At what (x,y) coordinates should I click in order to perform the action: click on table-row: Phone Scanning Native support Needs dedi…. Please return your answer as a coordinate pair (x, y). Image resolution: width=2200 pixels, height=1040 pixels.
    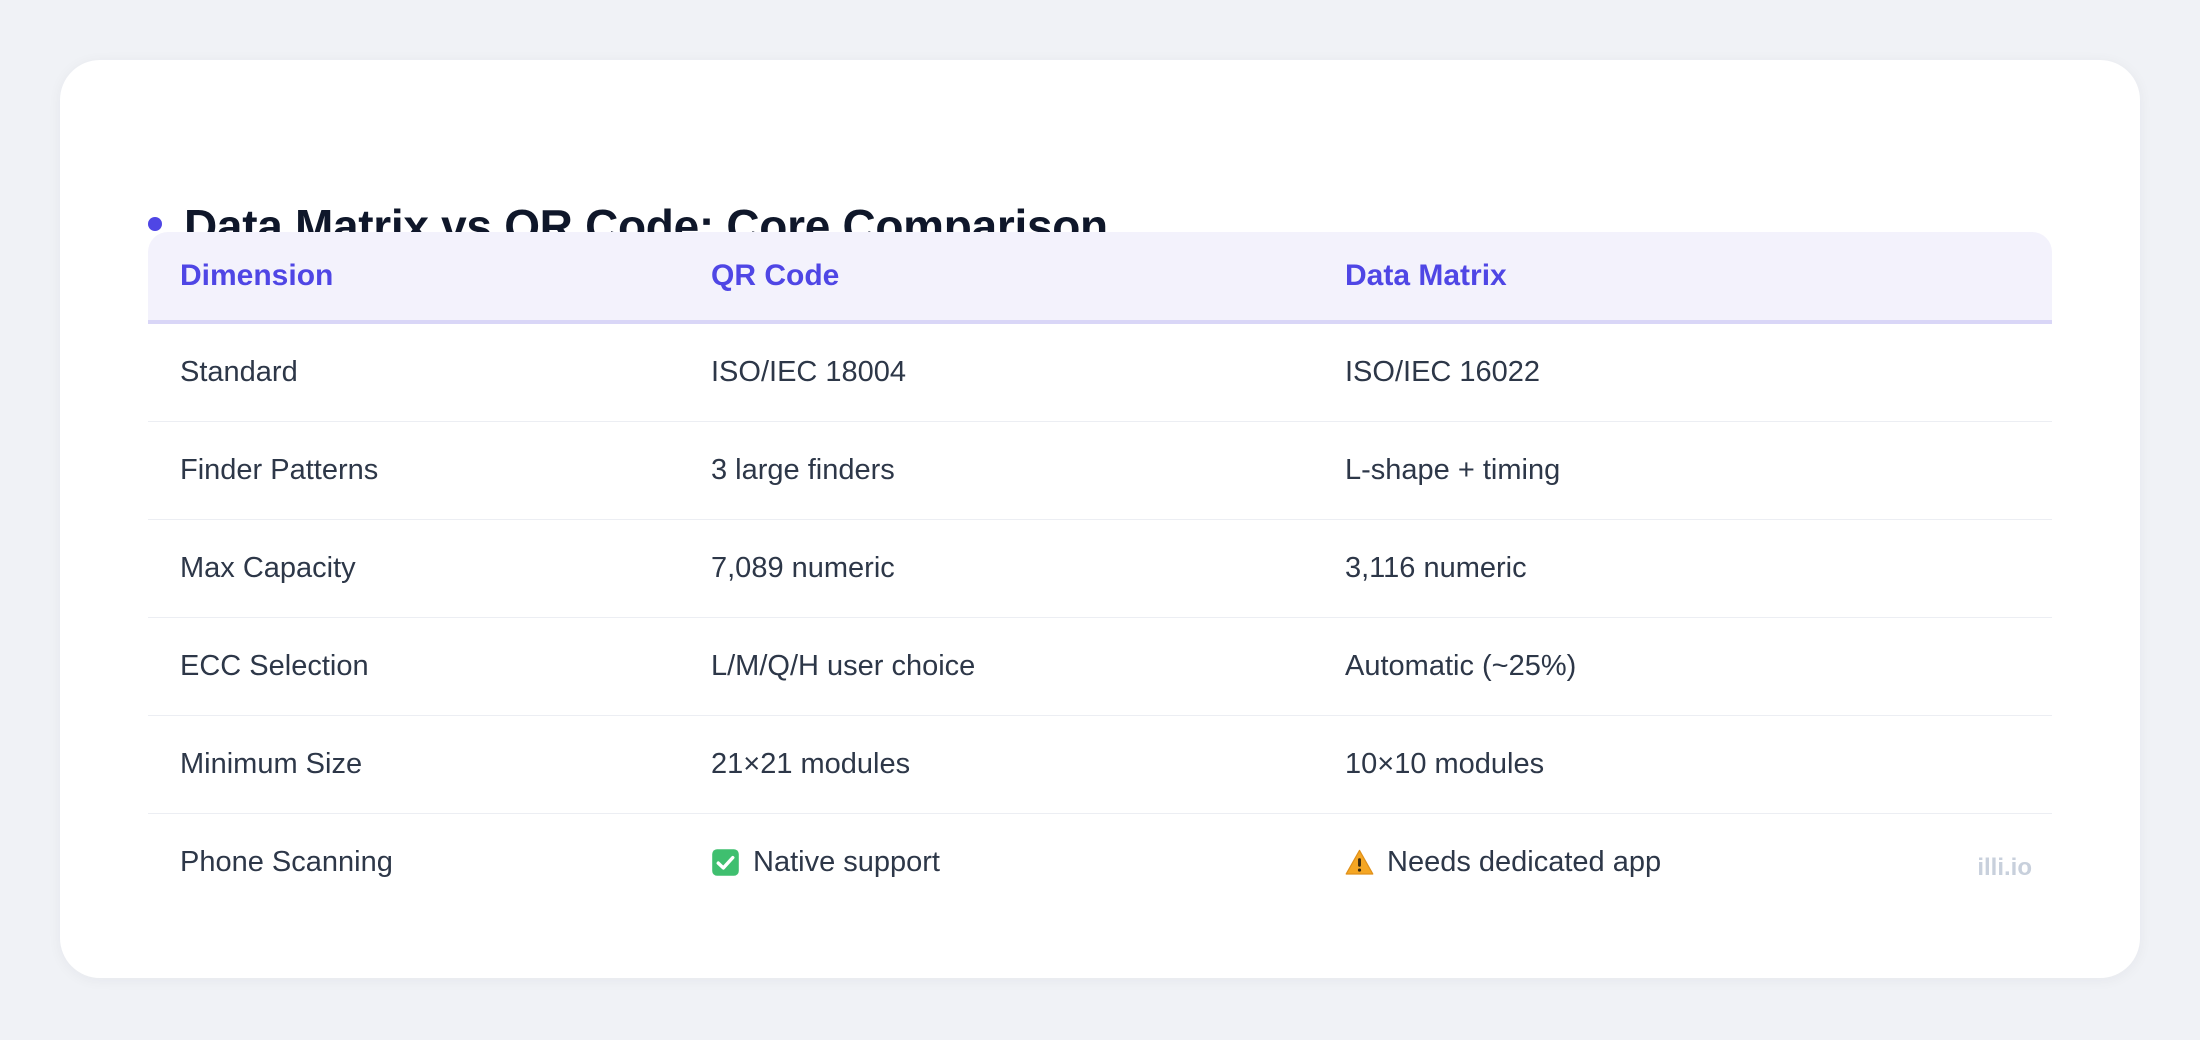
    Looking at the image, I should click on (1100, 862).